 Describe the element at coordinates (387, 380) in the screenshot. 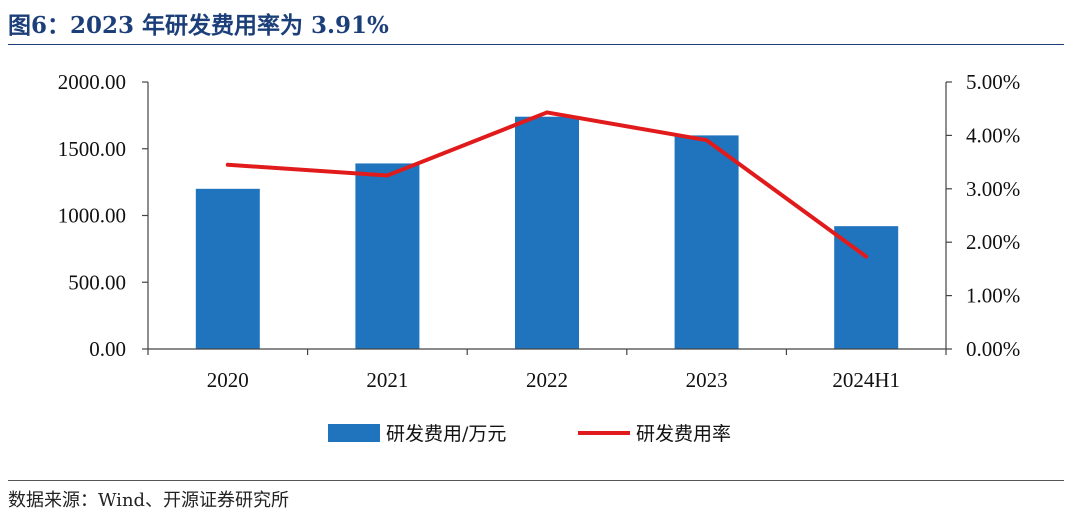

I see `x-tick-label: 2021` at that location.